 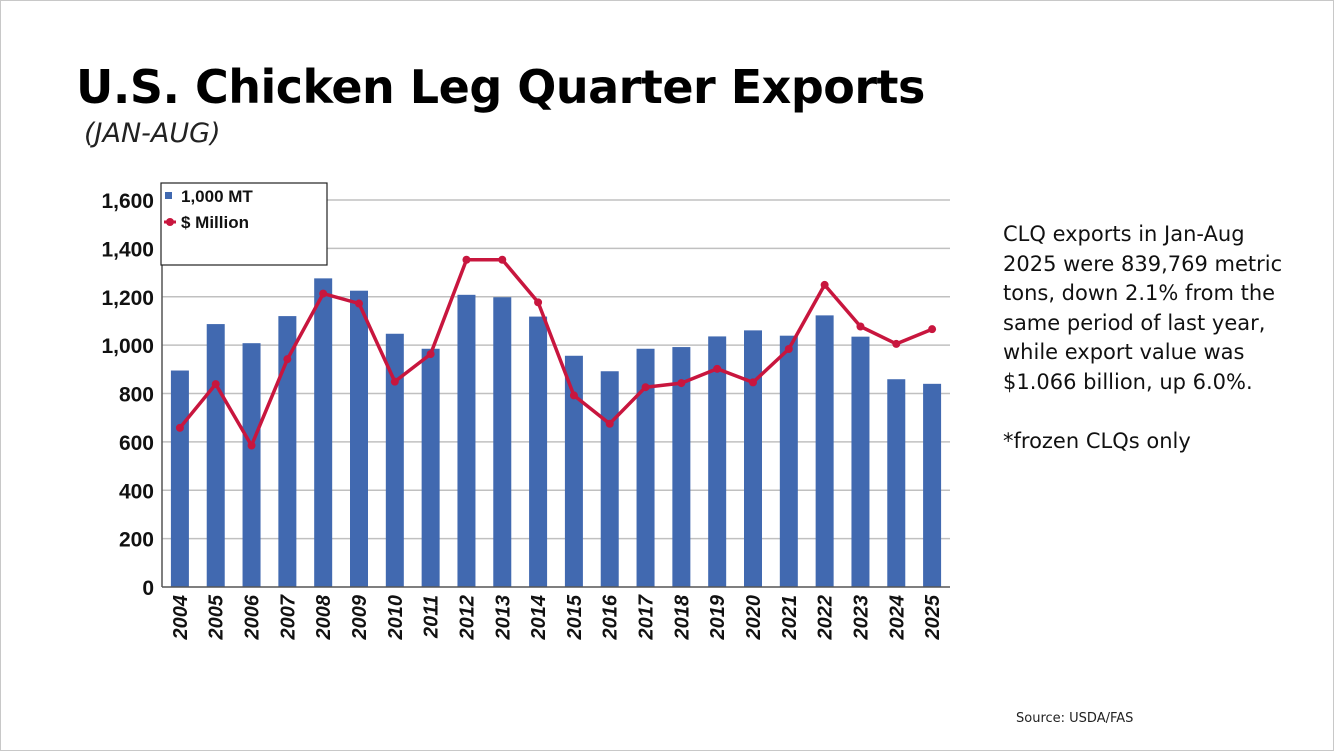 What do you see at coordinates (179, 427) in the screenshot?
I see `point-2004` at bounding box center [179, 427].